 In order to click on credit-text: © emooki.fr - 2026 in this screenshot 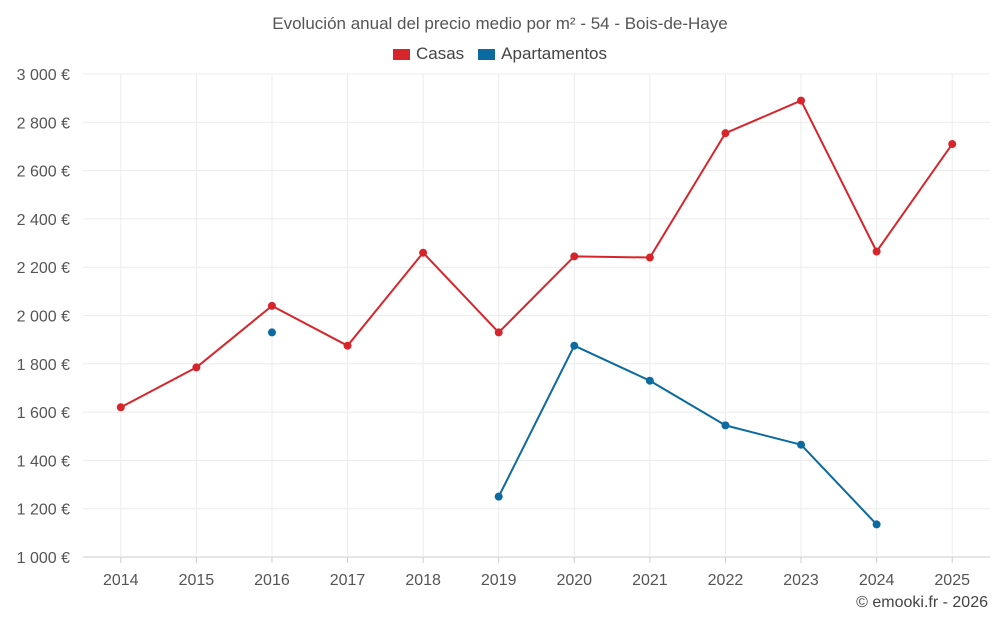, I will do `click(922, 602)`.